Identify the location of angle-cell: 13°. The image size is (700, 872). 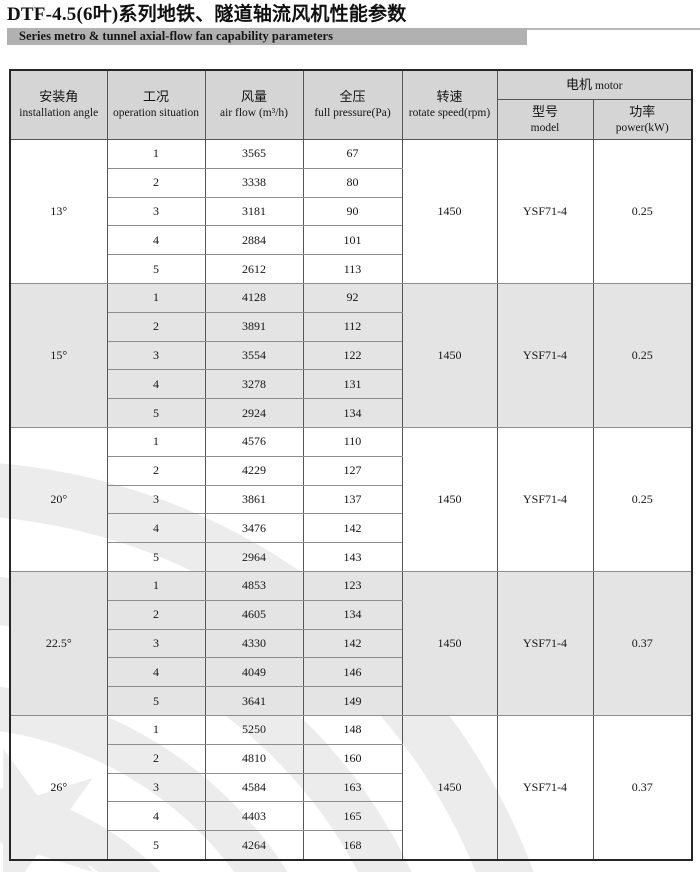
(58, 211).